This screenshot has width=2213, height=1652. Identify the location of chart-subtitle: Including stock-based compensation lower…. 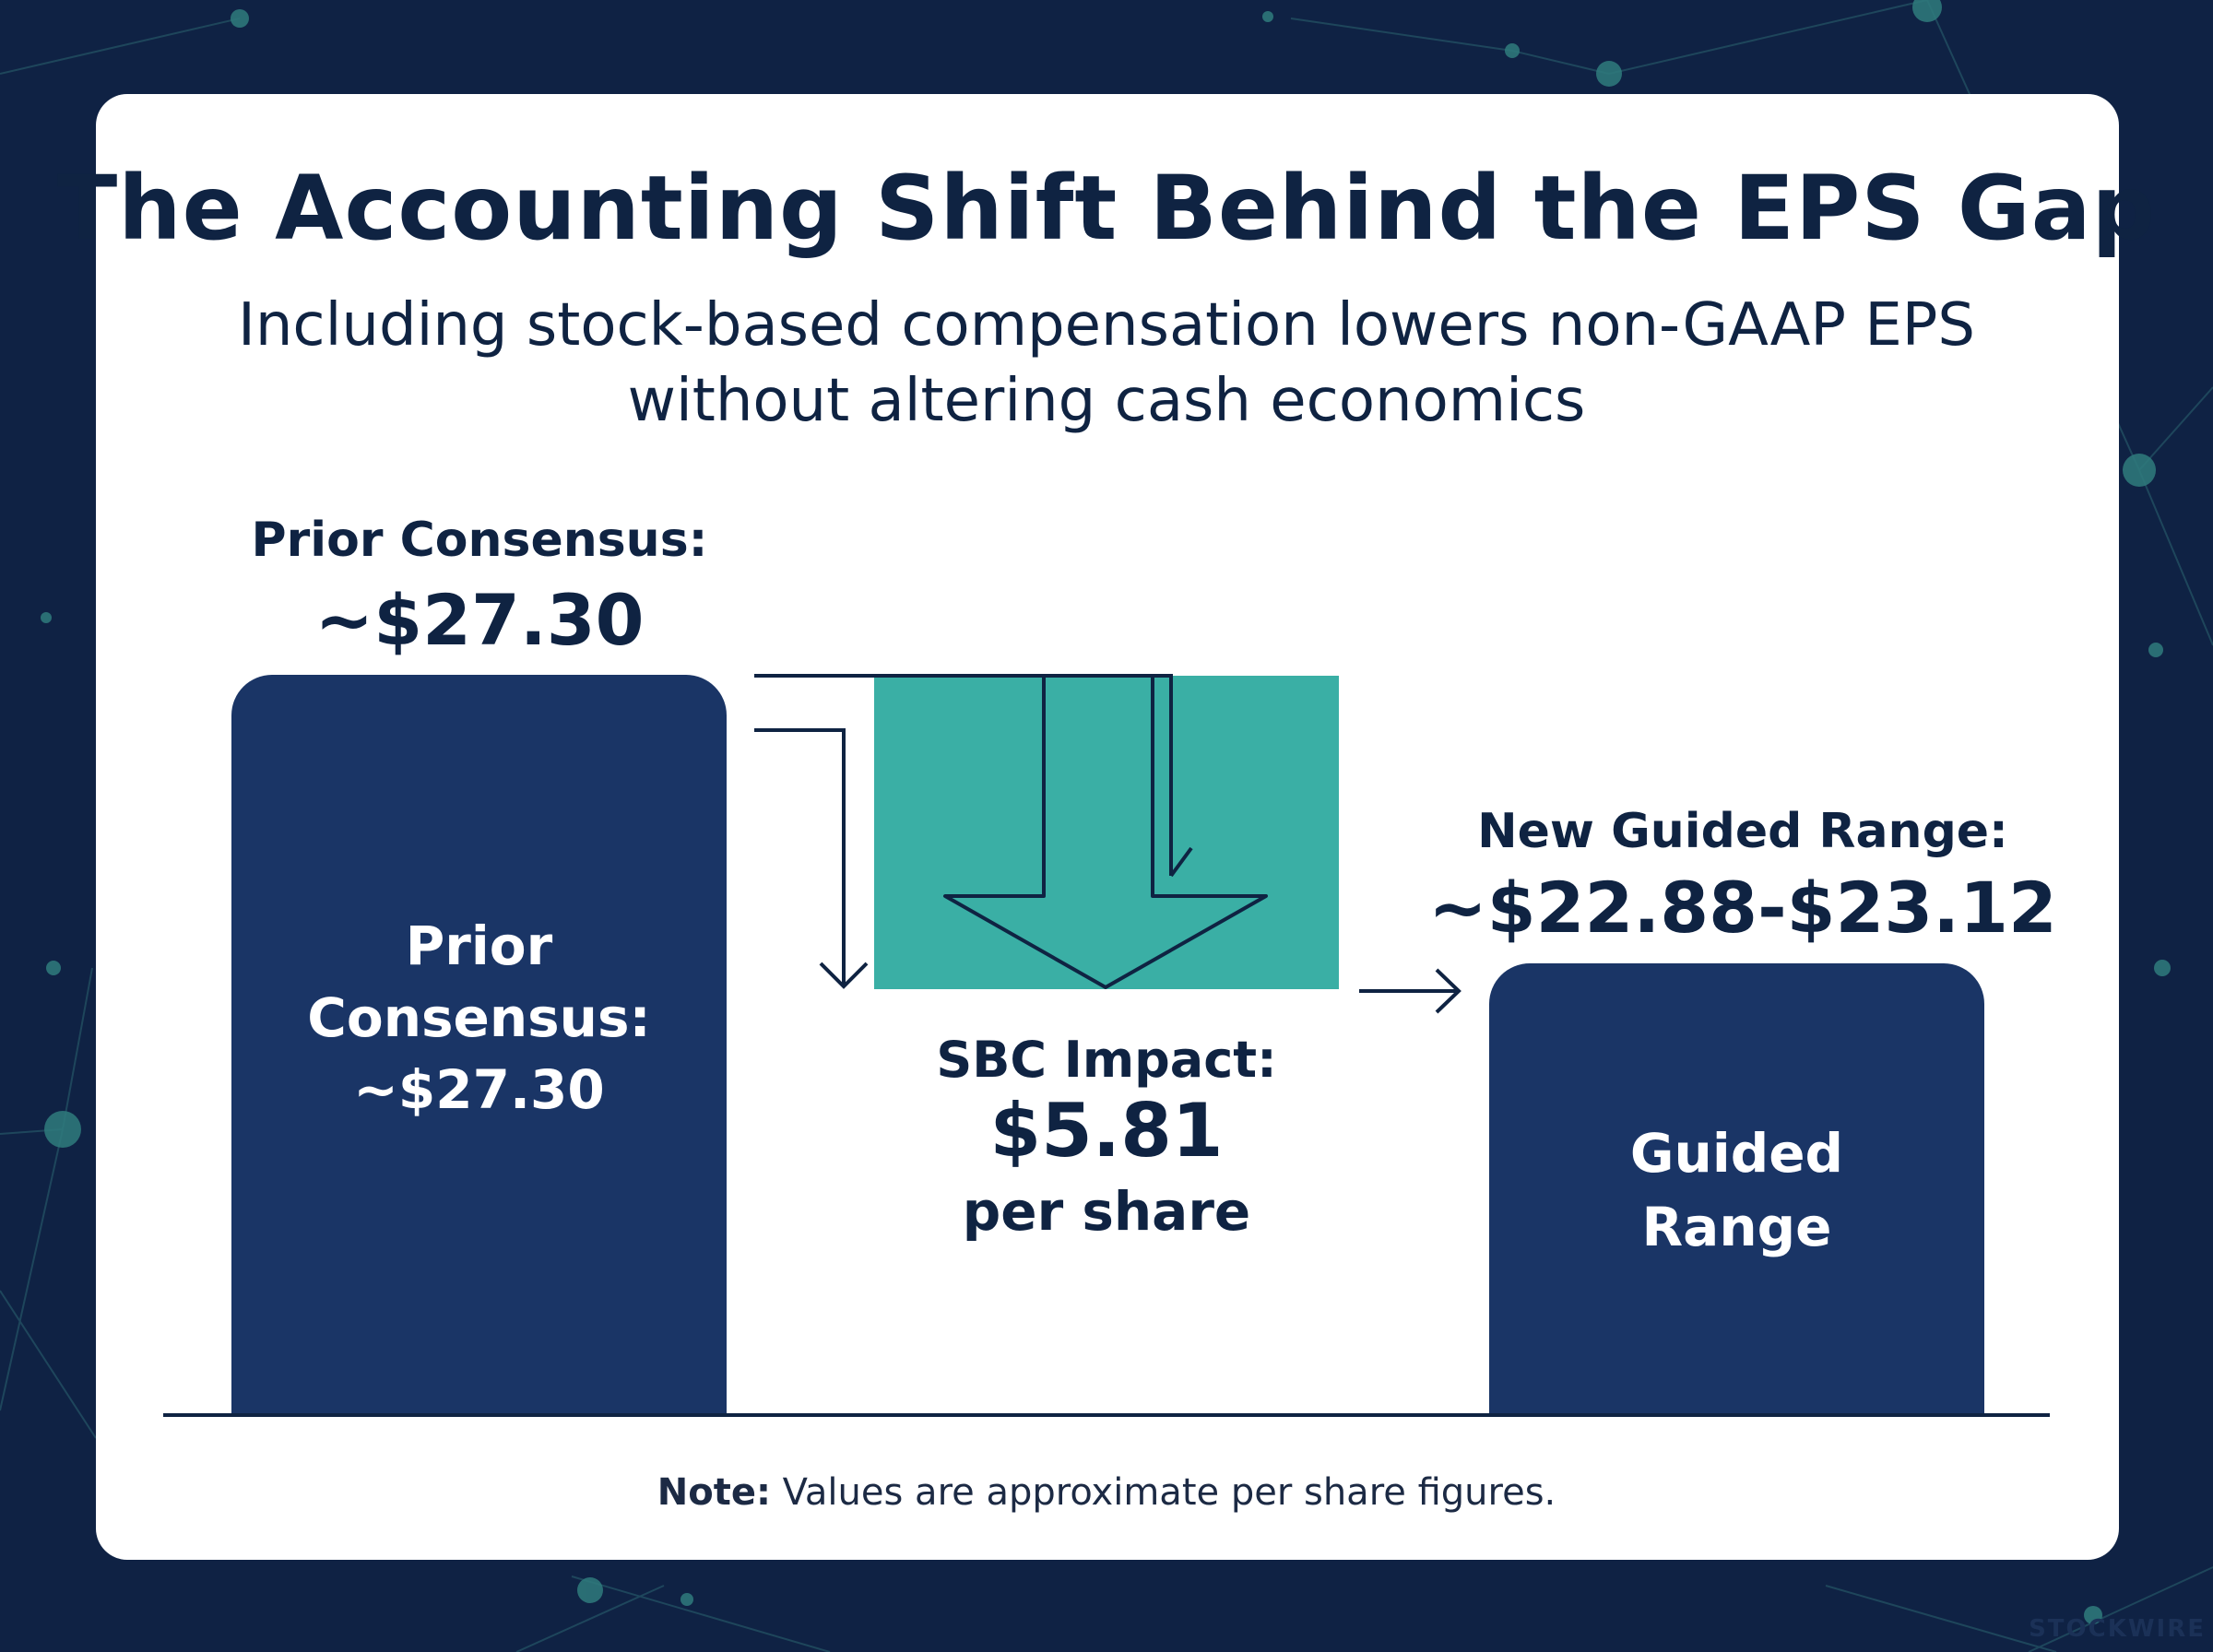
(1106, 363).